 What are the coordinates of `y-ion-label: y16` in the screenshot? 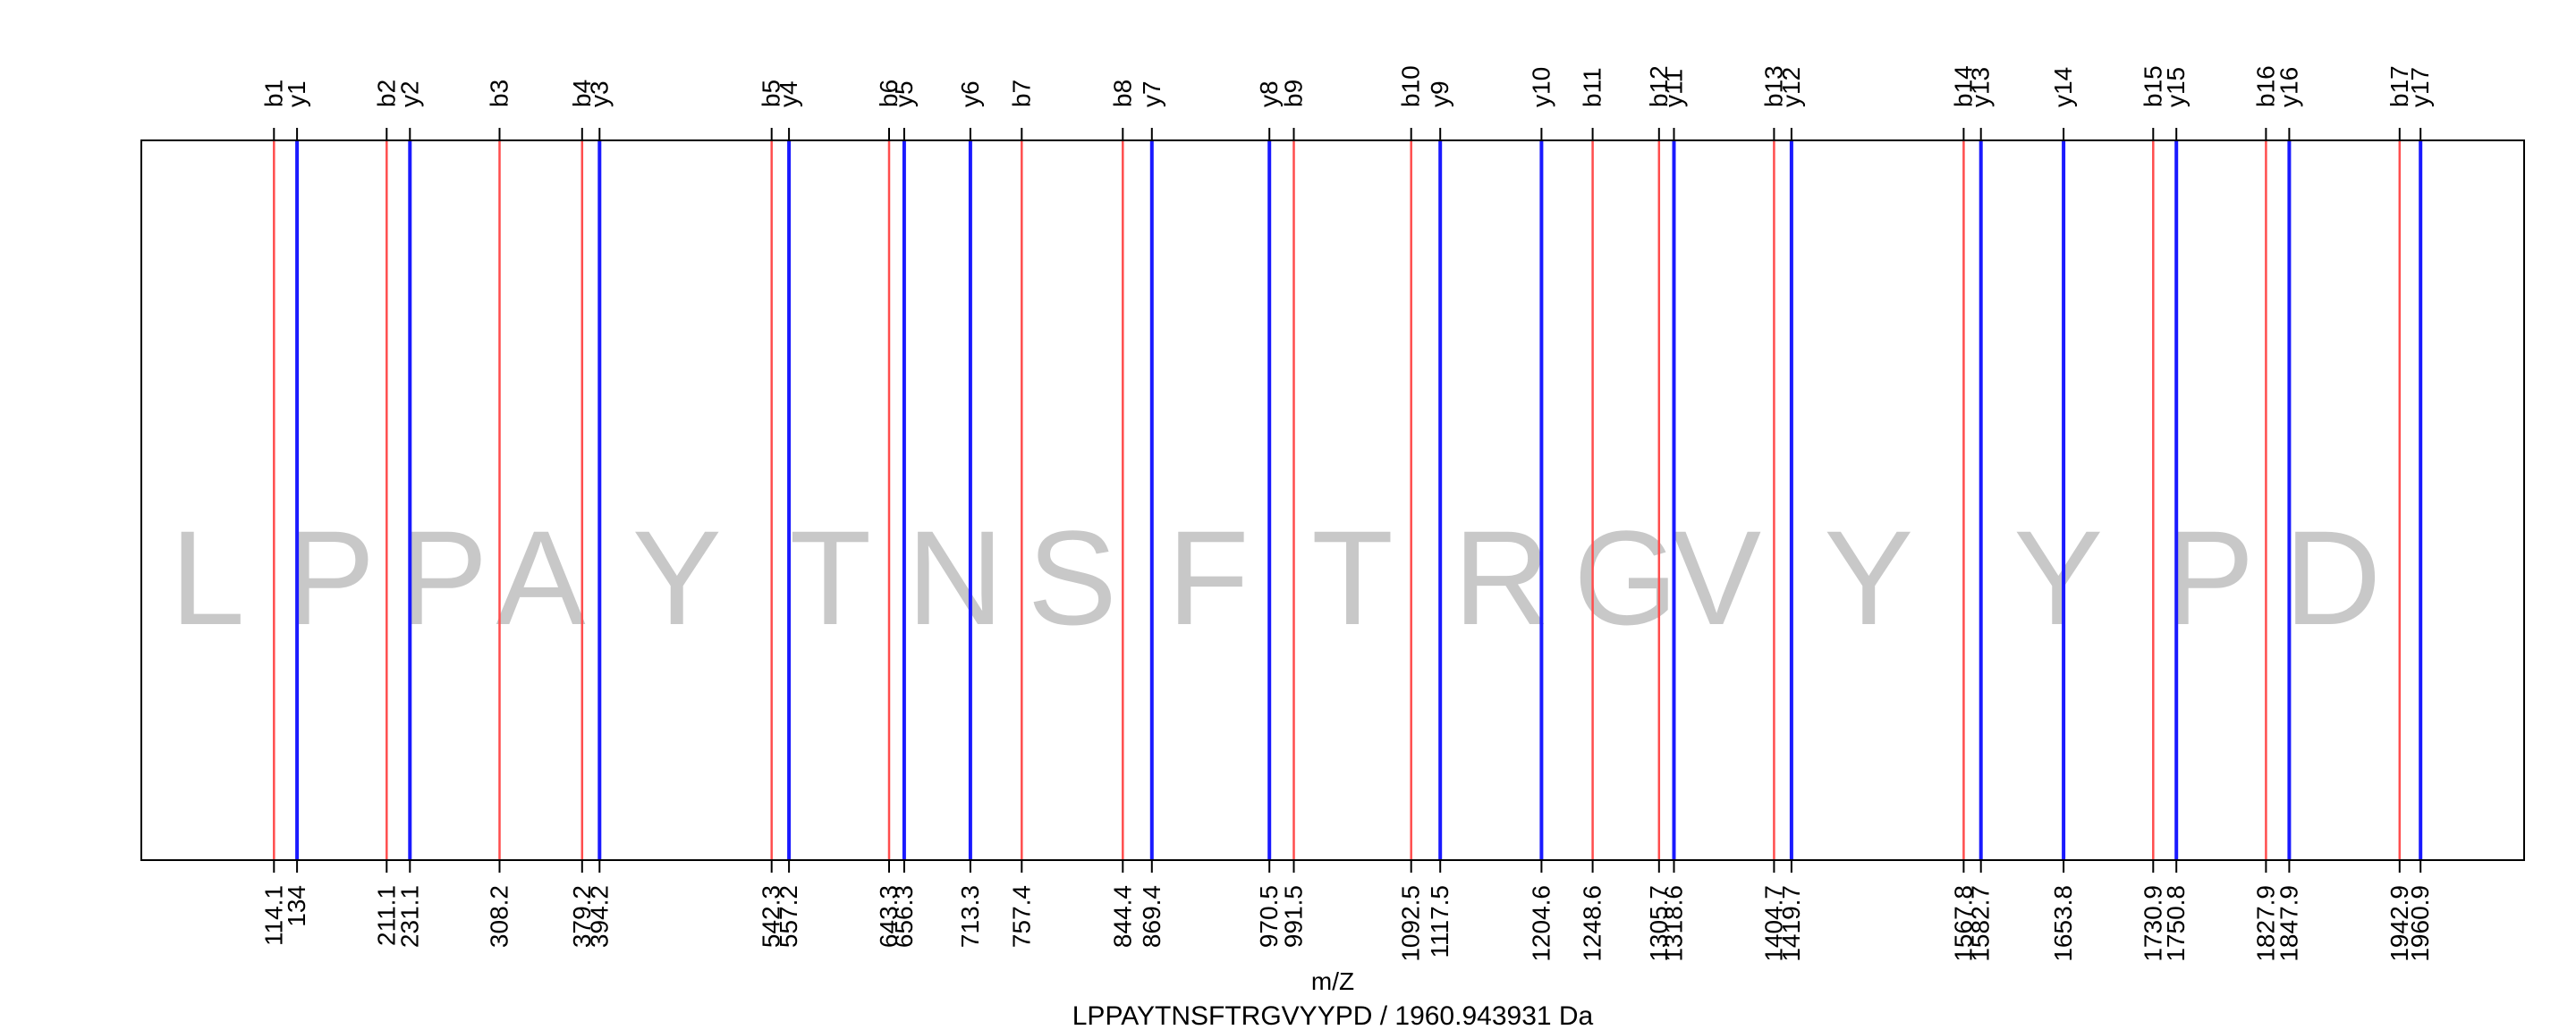 It's located at (2288, 87).